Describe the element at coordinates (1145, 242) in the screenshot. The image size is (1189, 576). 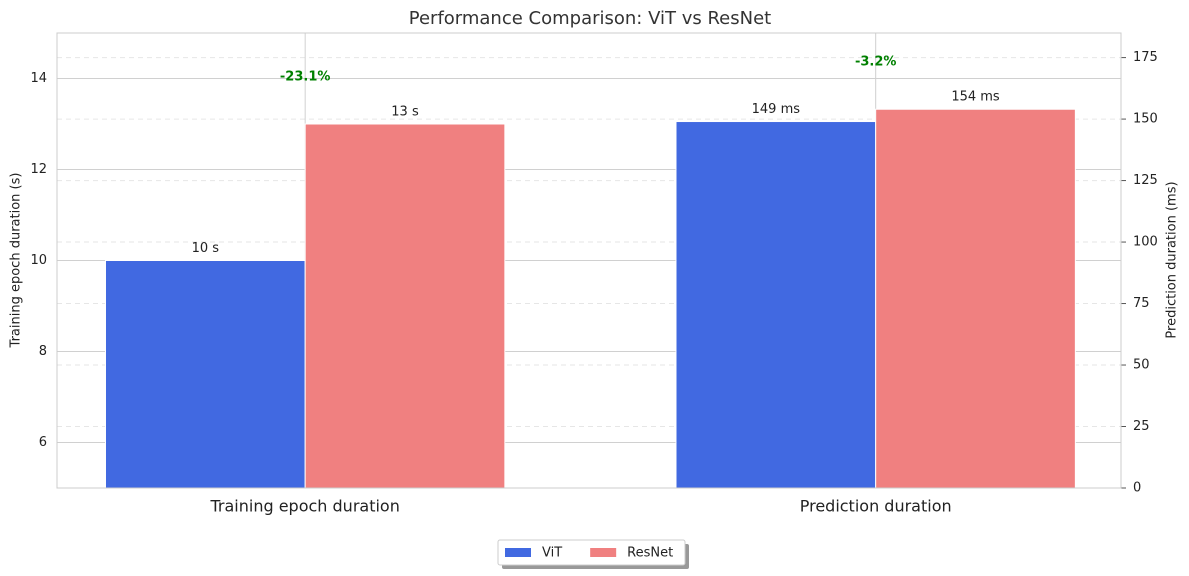
I see `y2-tick-label: 100` at that location.